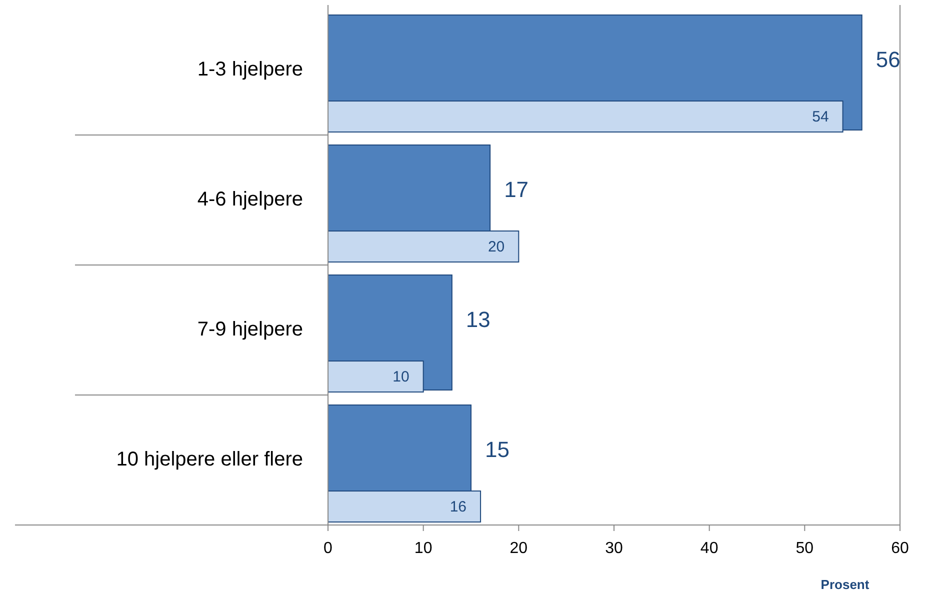 This screenshot has height=595, width=933. Describe the element at coordinates (250, 199) in the screenshot. I see `y-tick-label: 4-6 hjelpere` at that location.